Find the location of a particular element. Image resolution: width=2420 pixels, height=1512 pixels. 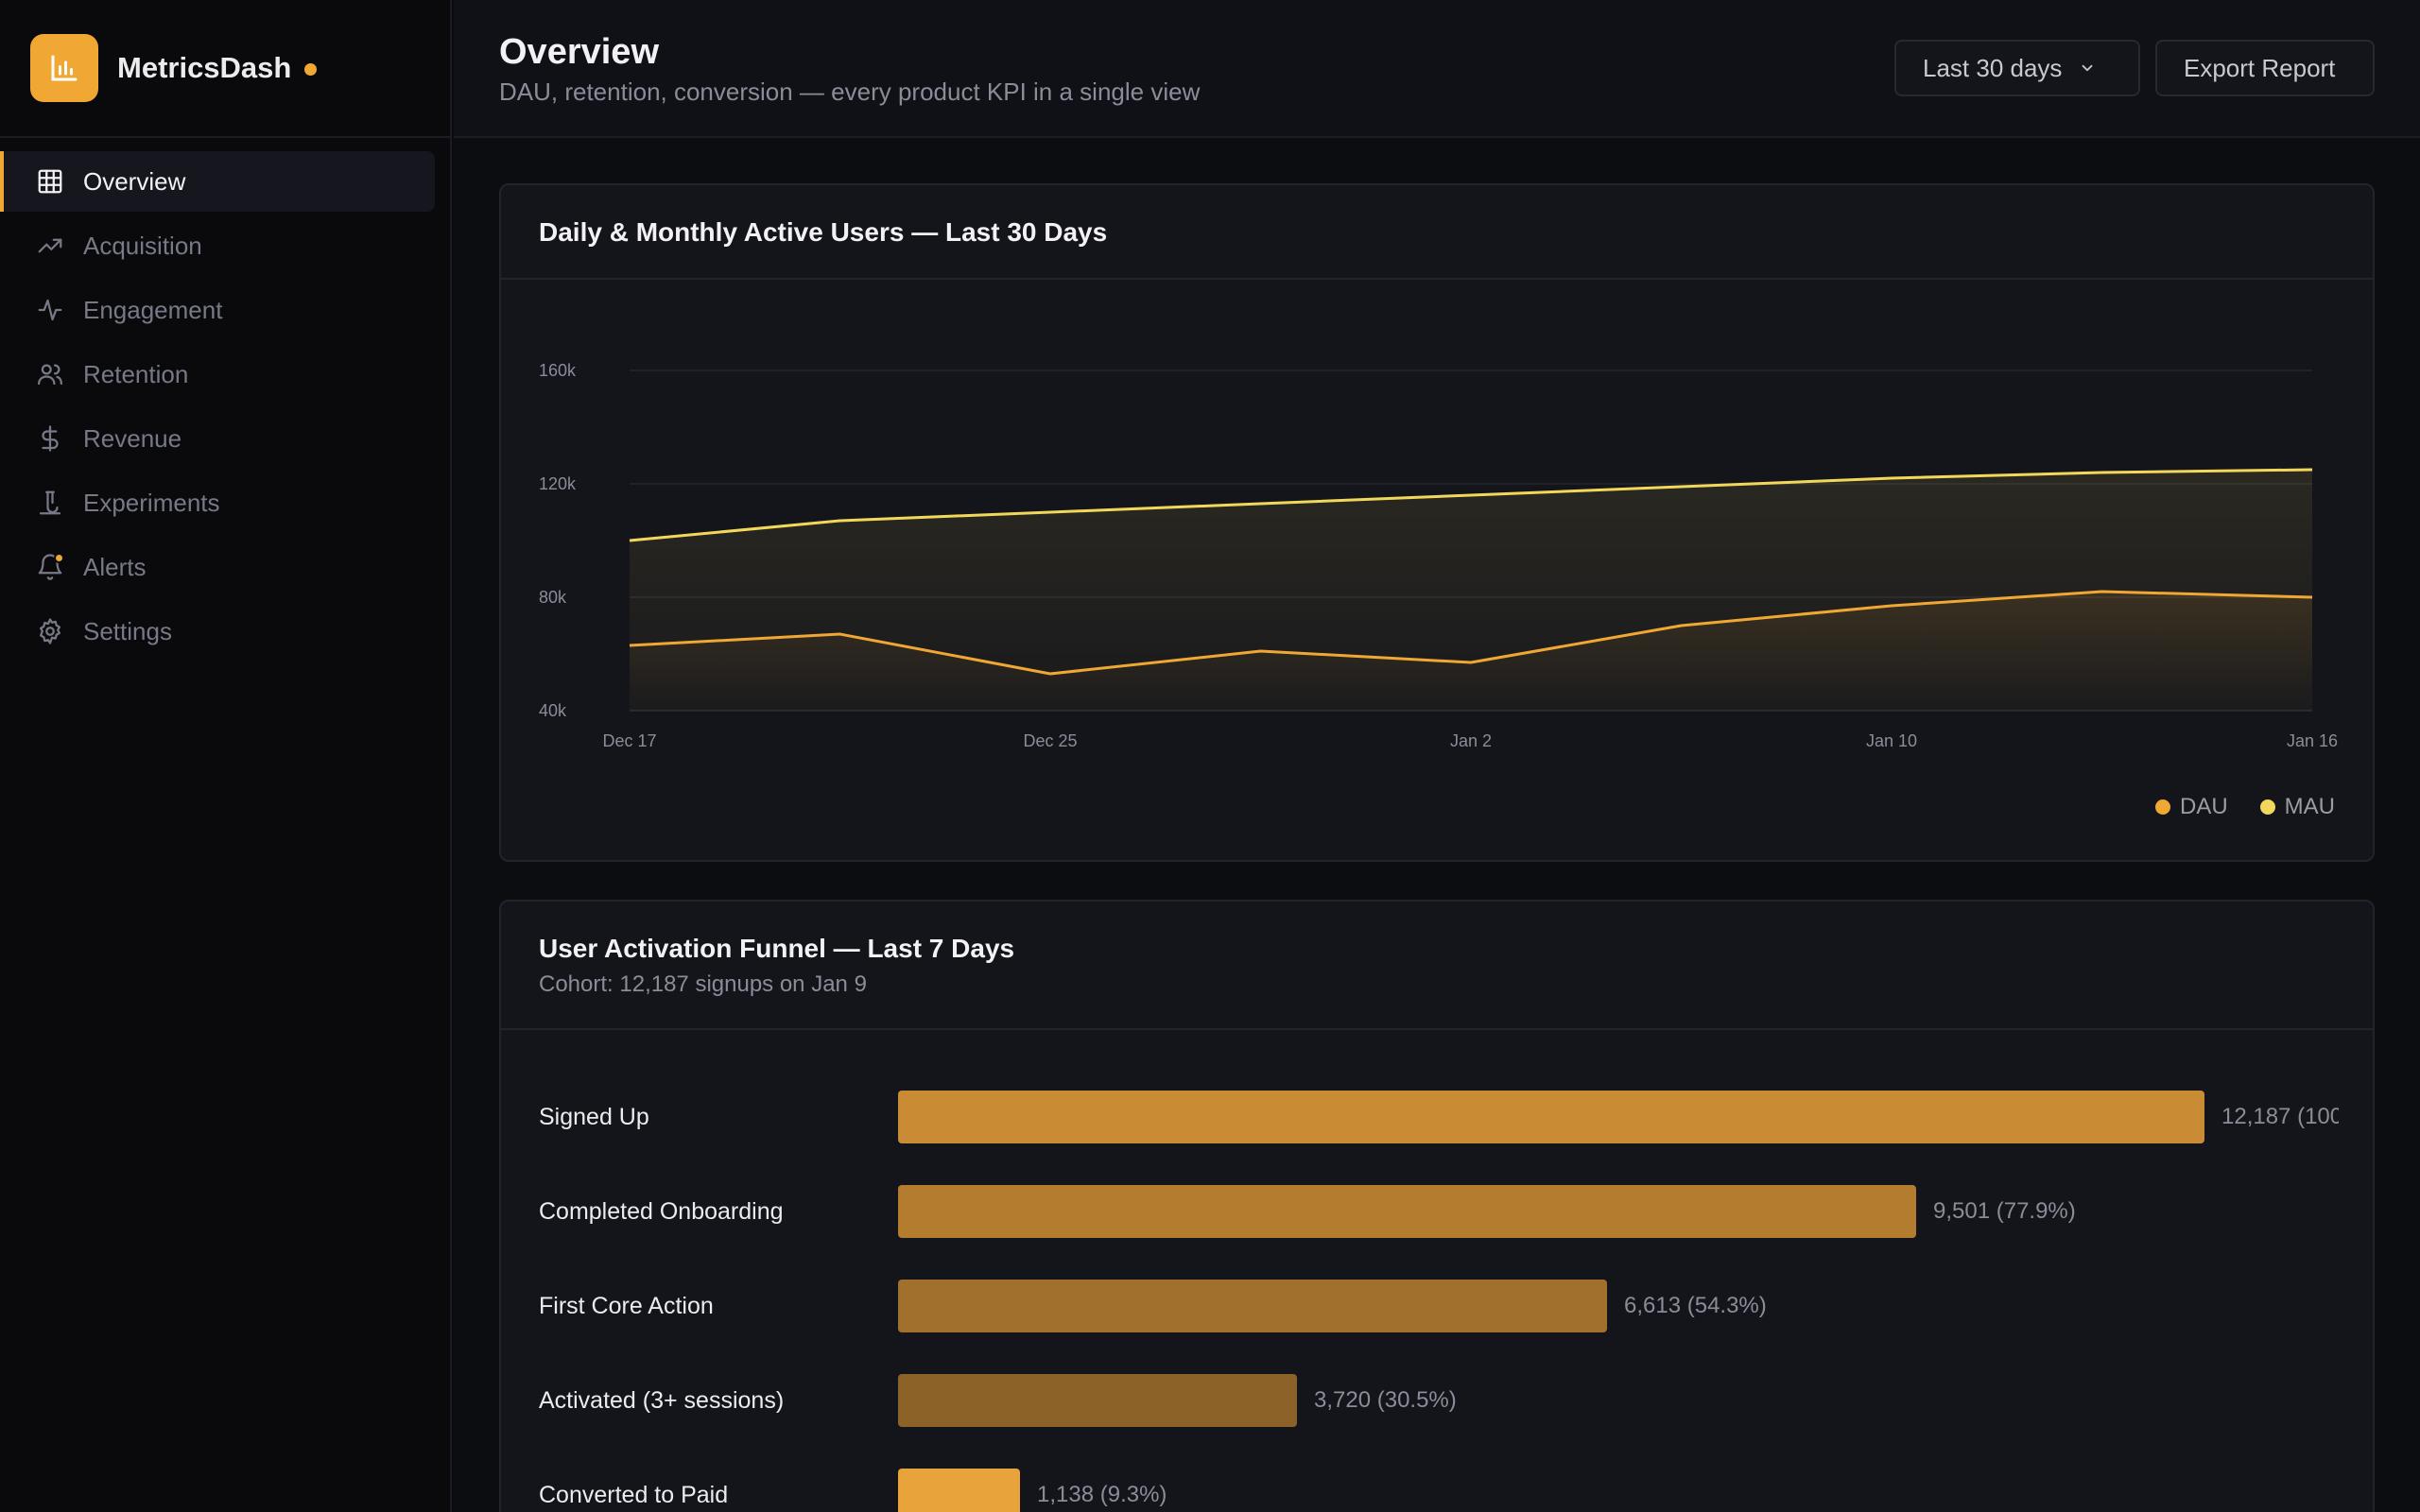

sidebar-item-label: Experiments is located at coordinates (151, 502).